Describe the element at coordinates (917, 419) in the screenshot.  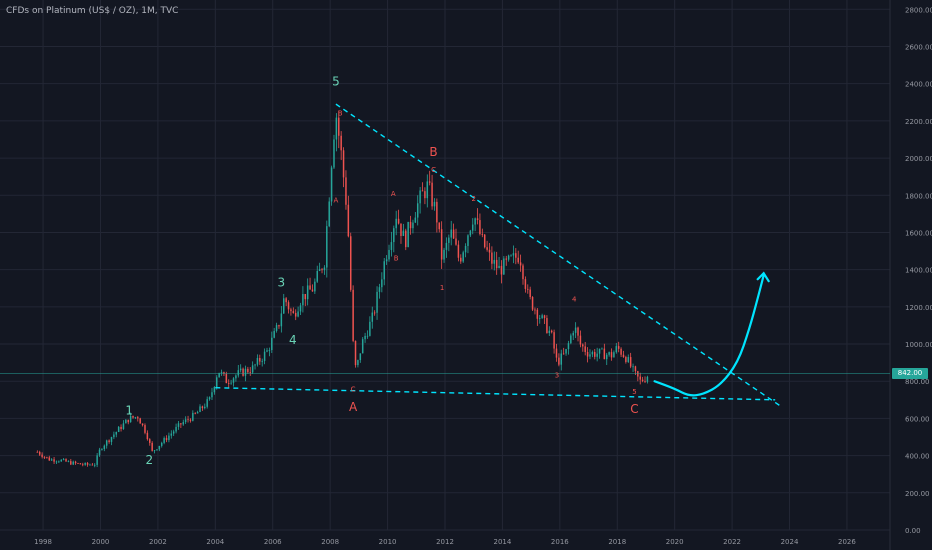
I see `y-tick-label: 600.00` at that location.